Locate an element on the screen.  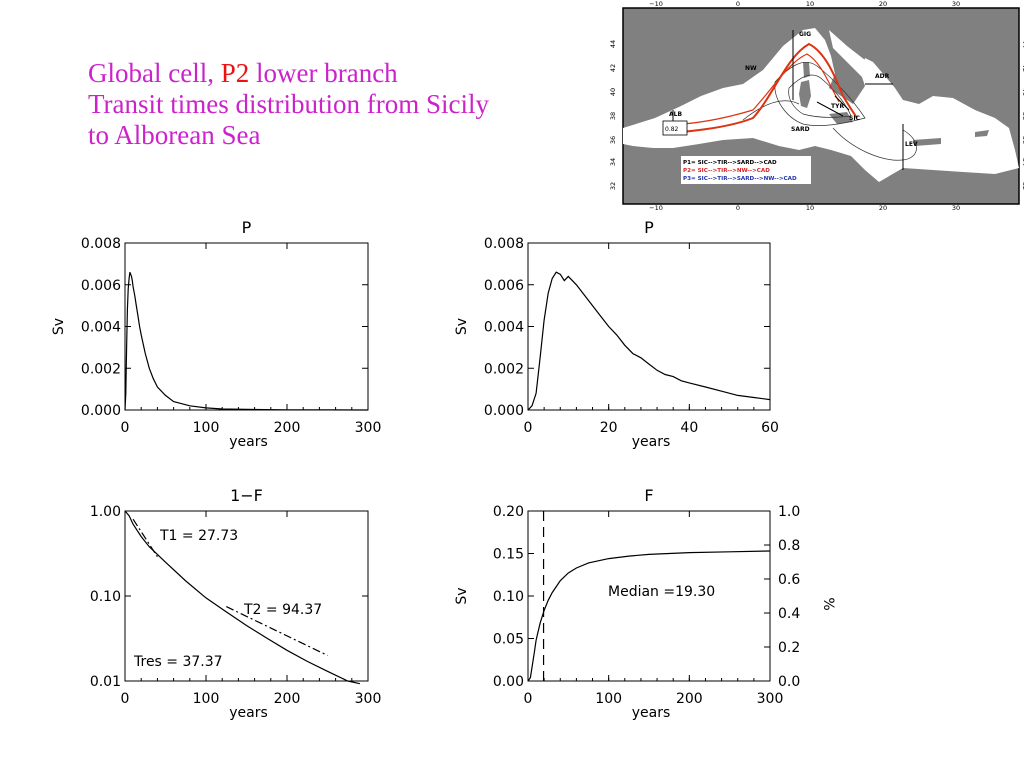
map-ytick-1: 42 is located at coordinates (613, 68).